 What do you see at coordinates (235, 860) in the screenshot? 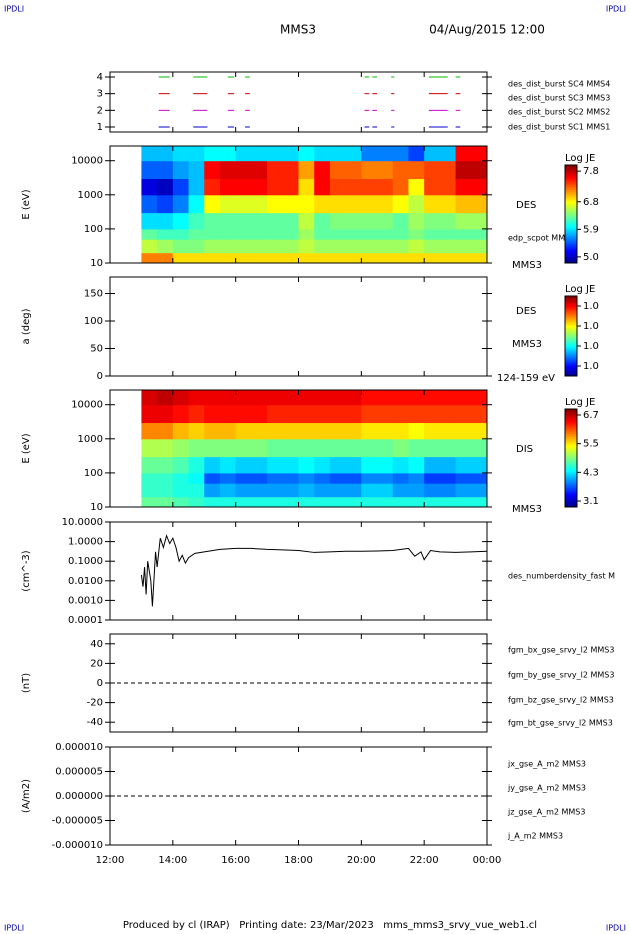
I see `x-tick-label: 16:00` at bounding box center [235, 860].